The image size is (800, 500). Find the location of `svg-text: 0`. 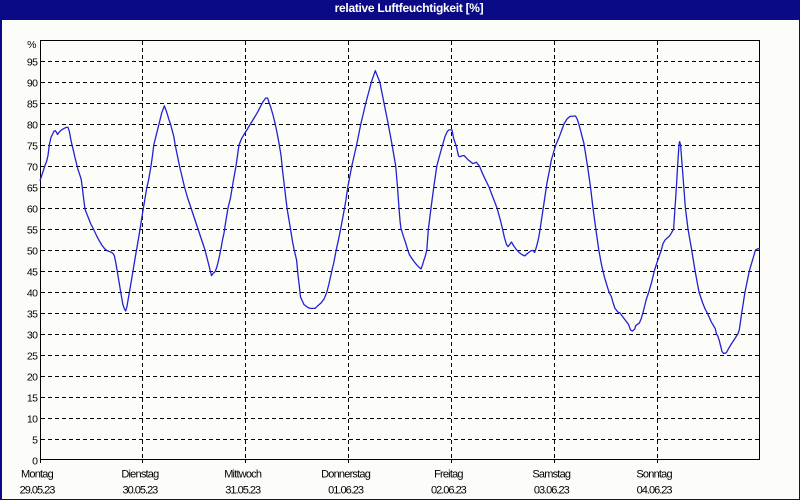

svg-text: 0 is located at coordinates (35, 462).